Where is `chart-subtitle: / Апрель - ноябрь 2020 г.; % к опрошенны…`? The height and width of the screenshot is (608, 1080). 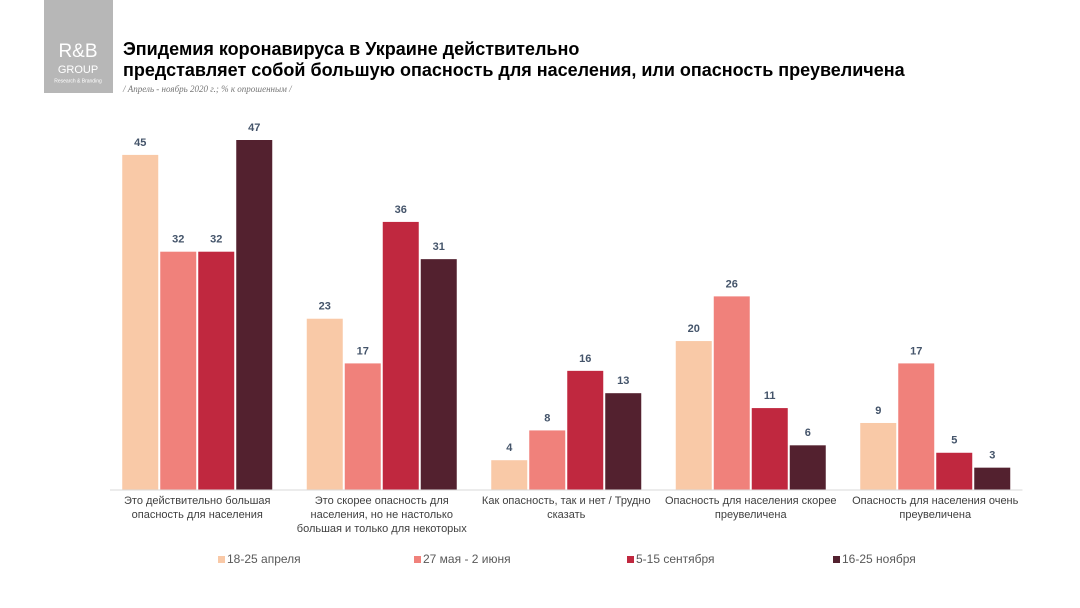 chart-subtitle: / Апрель - ноябрь 2020 г.; % к опрошенны… is located at coordinates (207, 89).